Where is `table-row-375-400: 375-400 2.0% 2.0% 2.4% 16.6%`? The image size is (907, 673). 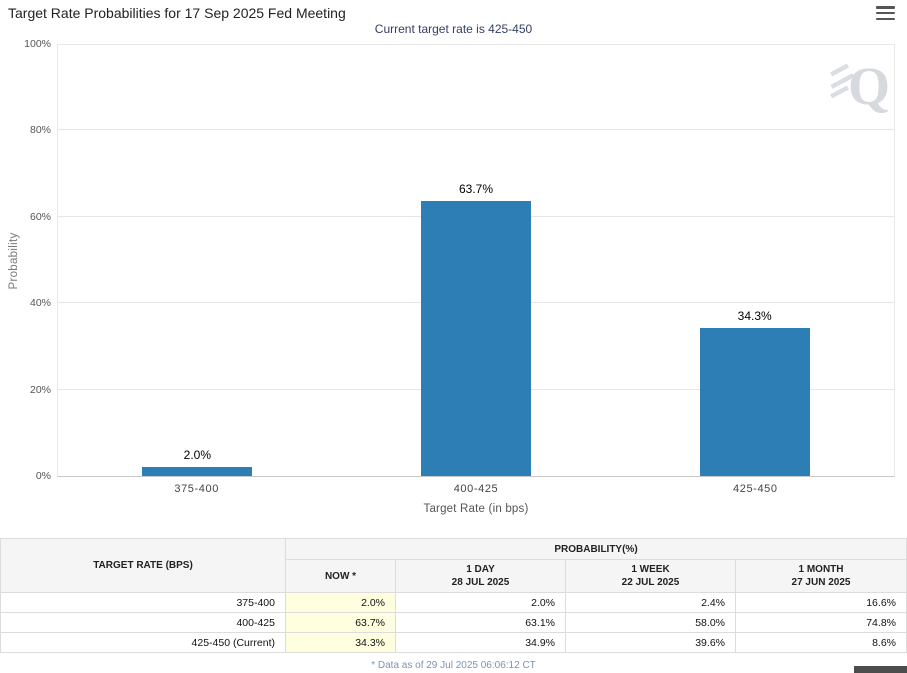 table-row-375-400: 375-400 2.0% 2.0% 2.4% 16.6% is located at coordinates (453, 602).